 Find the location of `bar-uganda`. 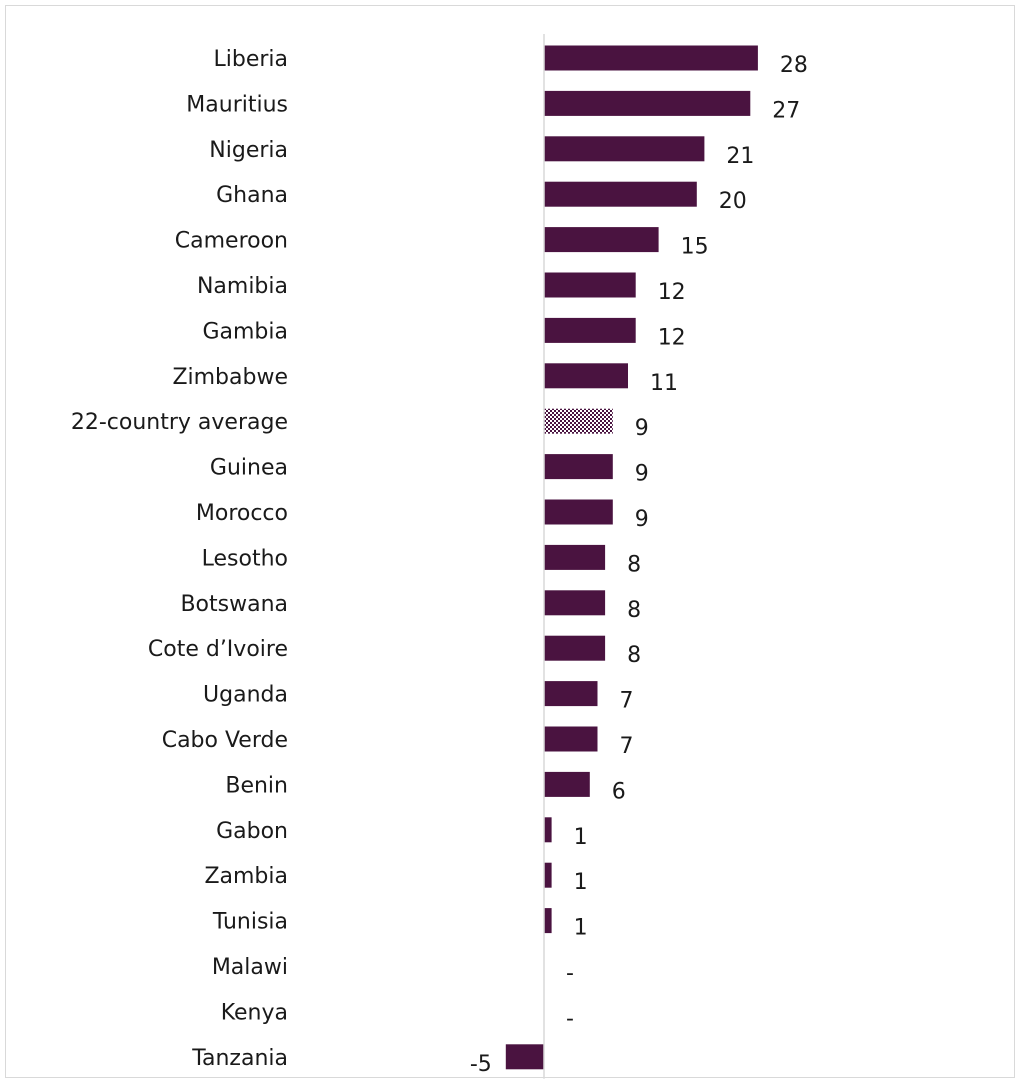

bar-uganda is located at coordinates (571, 694).